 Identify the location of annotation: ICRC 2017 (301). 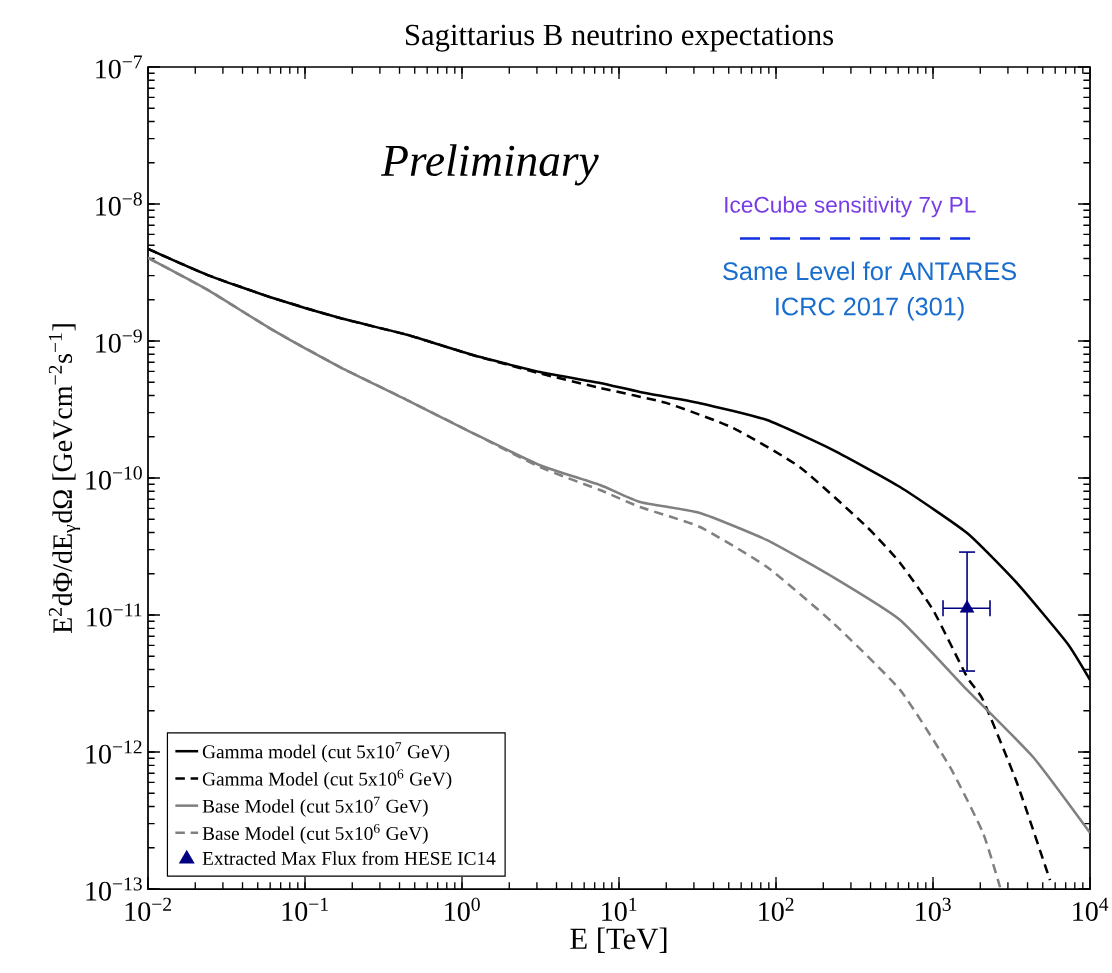
(870, 308).